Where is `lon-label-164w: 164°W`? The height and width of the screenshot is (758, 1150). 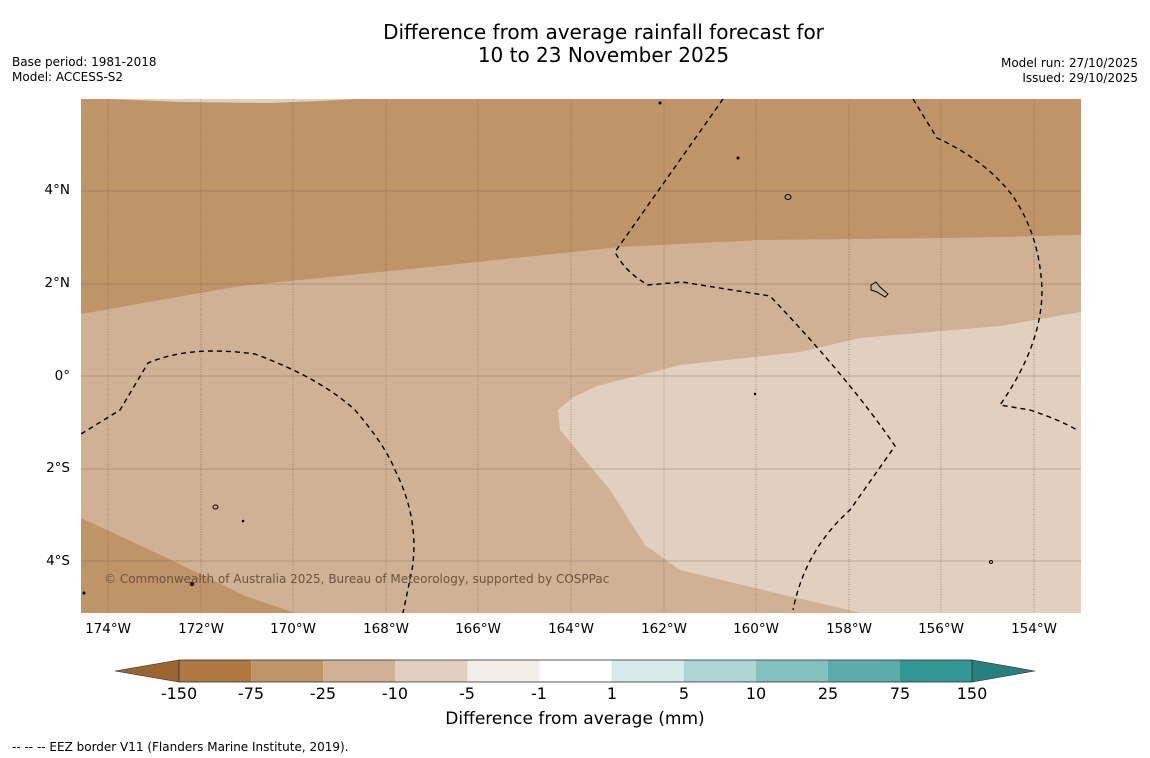
lon-label-164w: 164°W is located at coordinates (571, 629).